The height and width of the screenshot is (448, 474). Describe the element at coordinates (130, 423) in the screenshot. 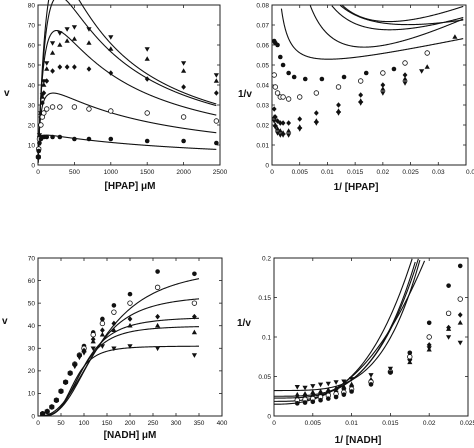

I see `x-tick-label: 200` at that location.